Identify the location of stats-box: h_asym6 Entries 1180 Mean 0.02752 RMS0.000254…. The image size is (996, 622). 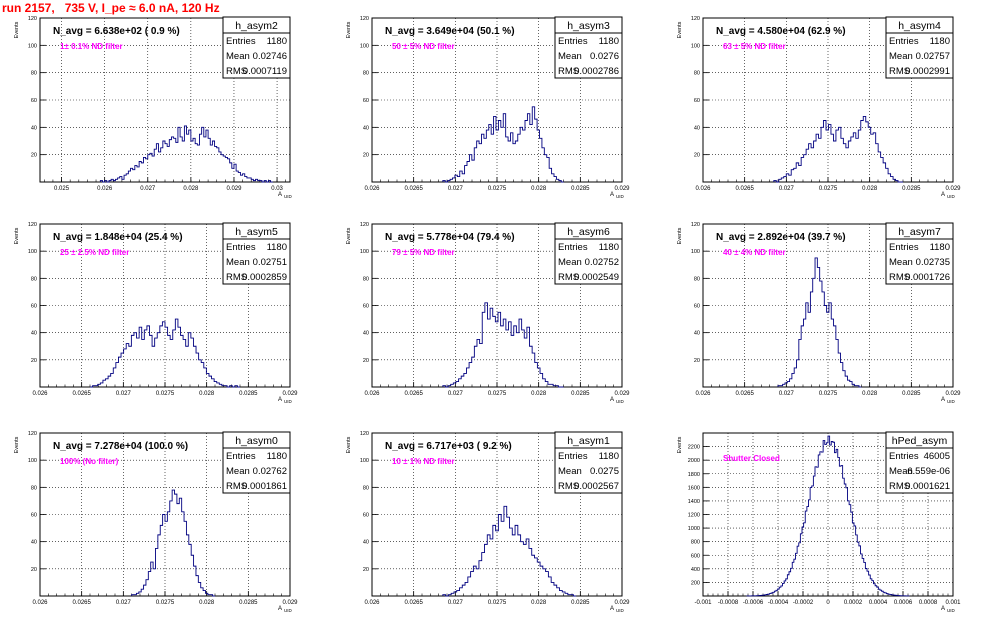
(588, 253).